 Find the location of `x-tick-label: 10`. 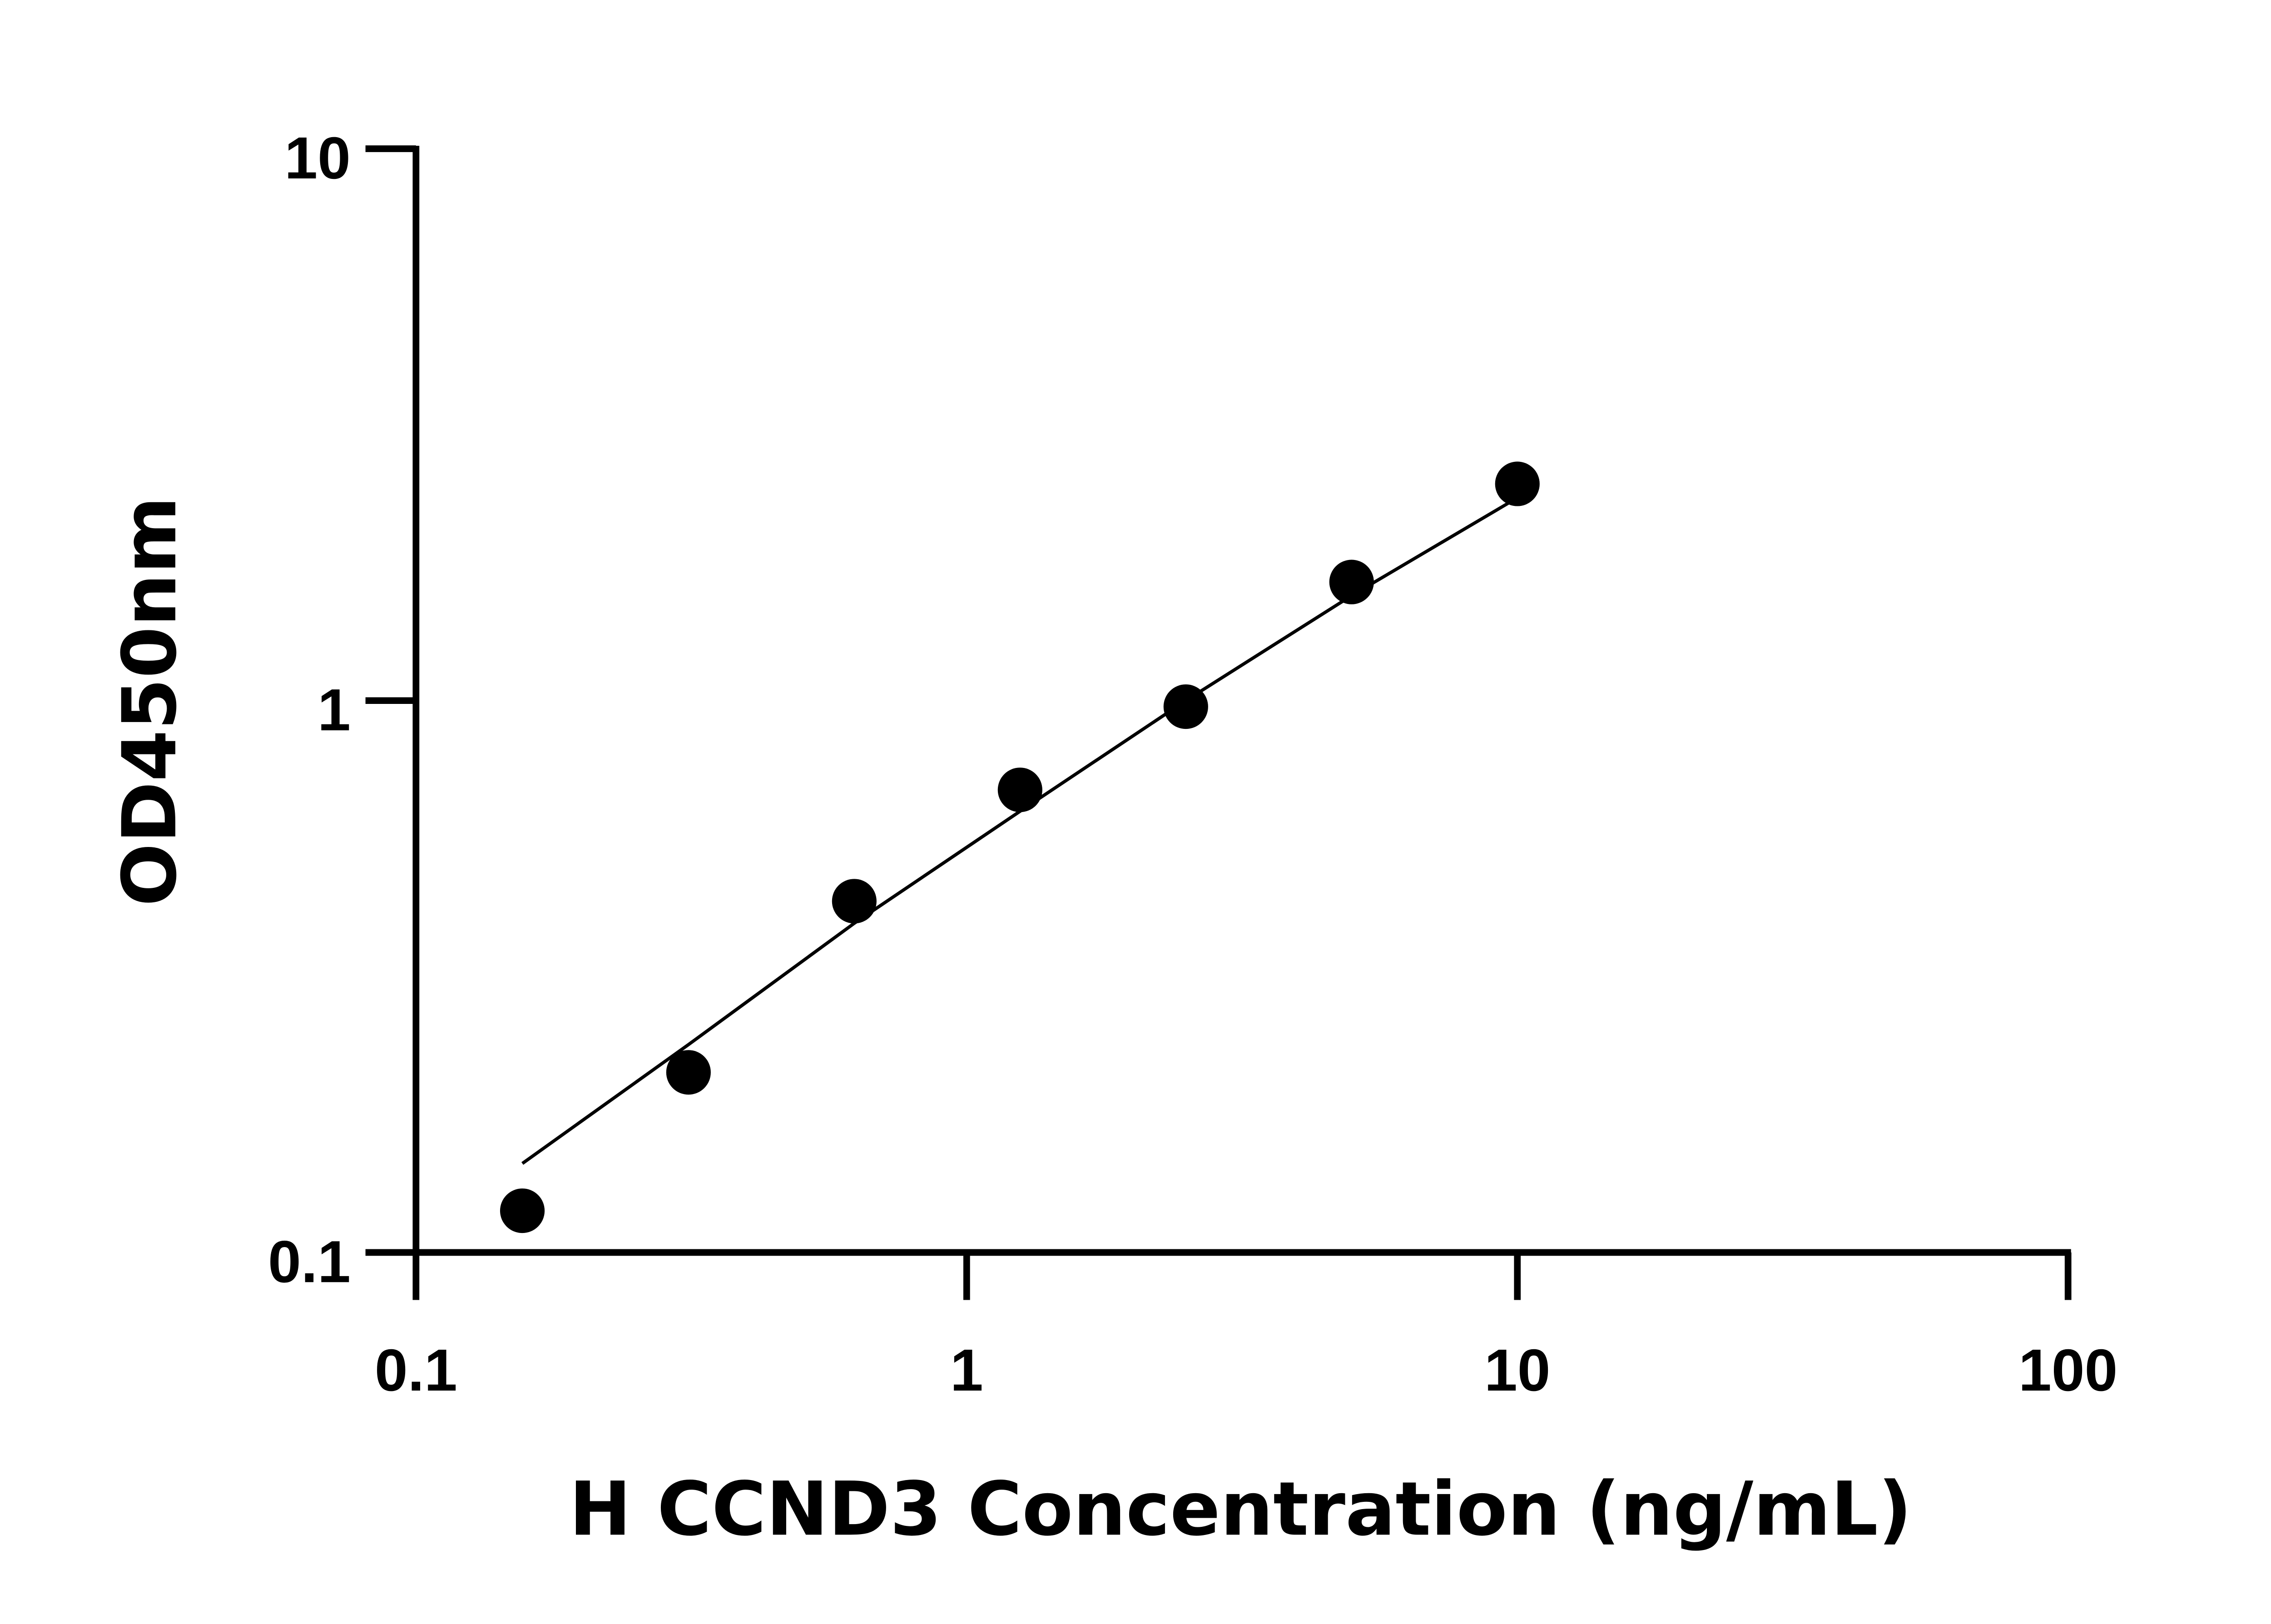

x-tick-label: 10 is located at coordinates (1517, 1370).